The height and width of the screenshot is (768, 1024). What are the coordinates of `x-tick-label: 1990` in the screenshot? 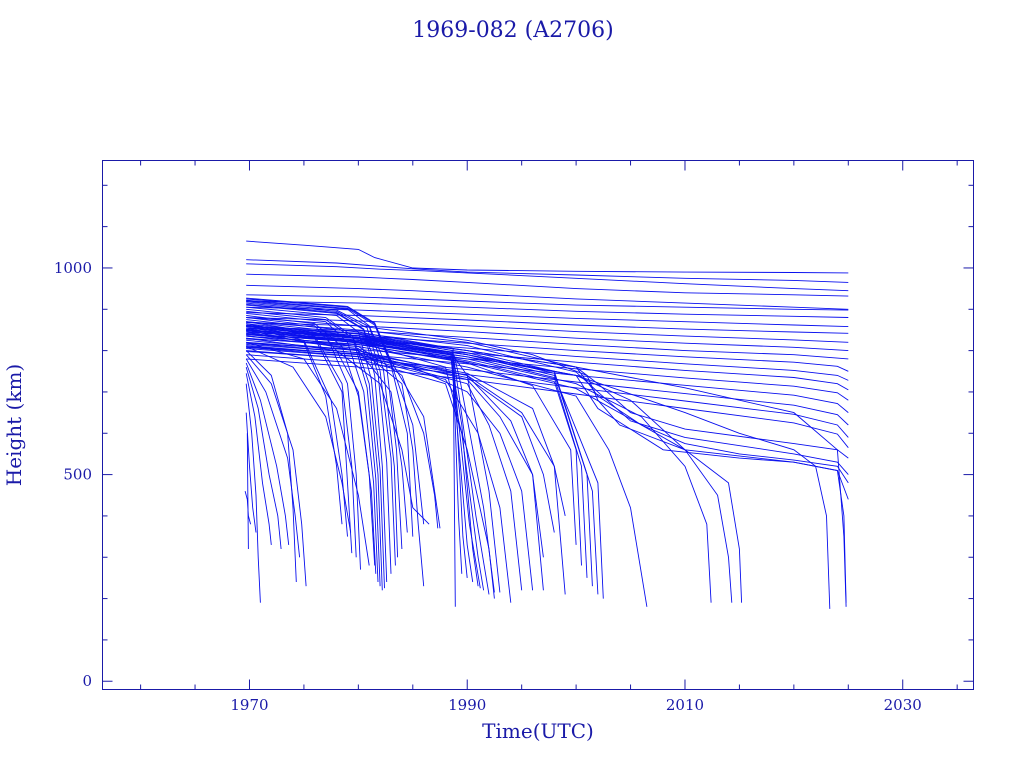 It's located at (467, 705).